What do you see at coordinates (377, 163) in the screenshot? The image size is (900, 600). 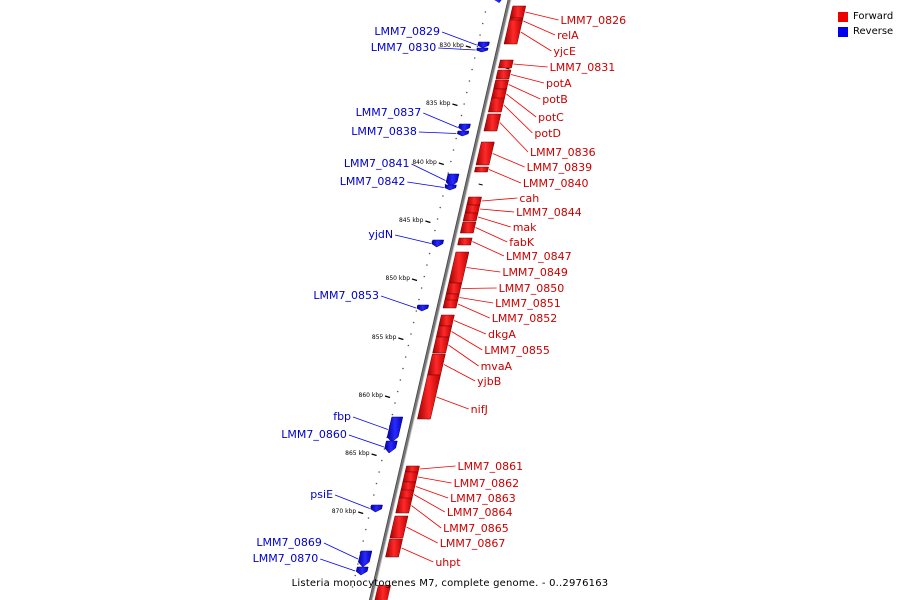 I see `gene-label-lmm7-0841: LMM7_0841` at bounding box center [377, 163].